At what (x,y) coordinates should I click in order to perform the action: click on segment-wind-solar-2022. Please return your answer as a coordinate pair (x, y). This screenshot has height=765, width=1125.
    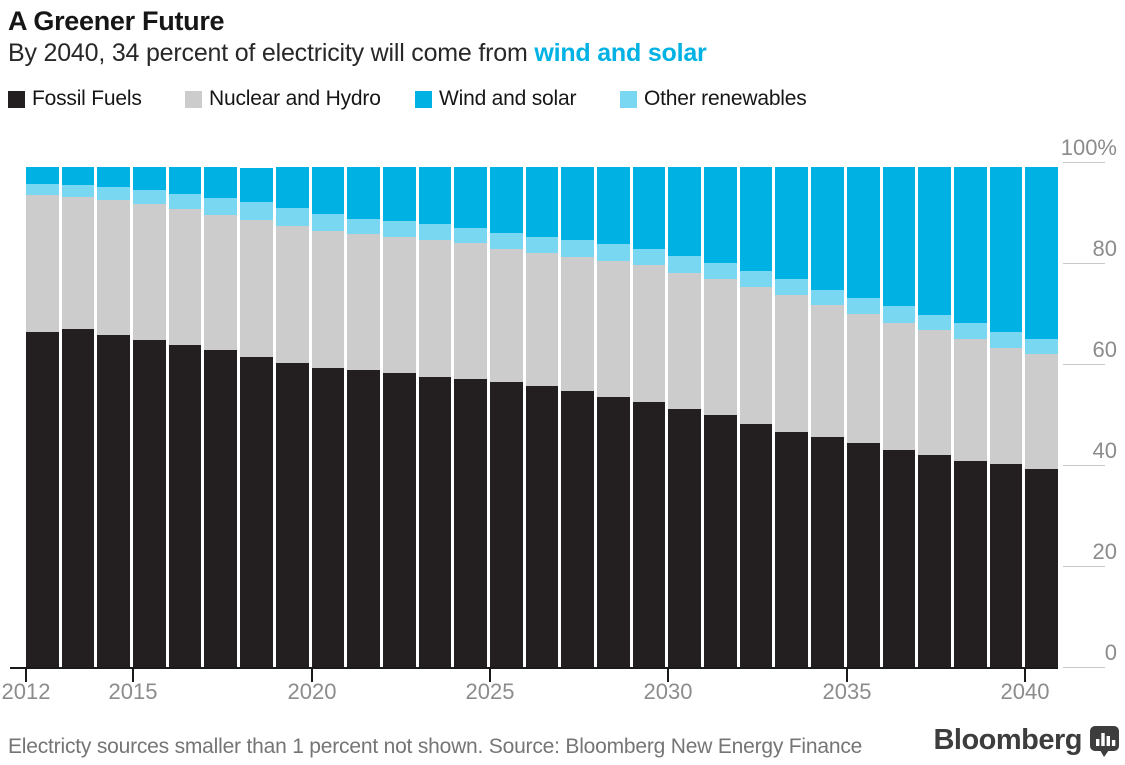
    Looking at the image, I should click on (399, 194).